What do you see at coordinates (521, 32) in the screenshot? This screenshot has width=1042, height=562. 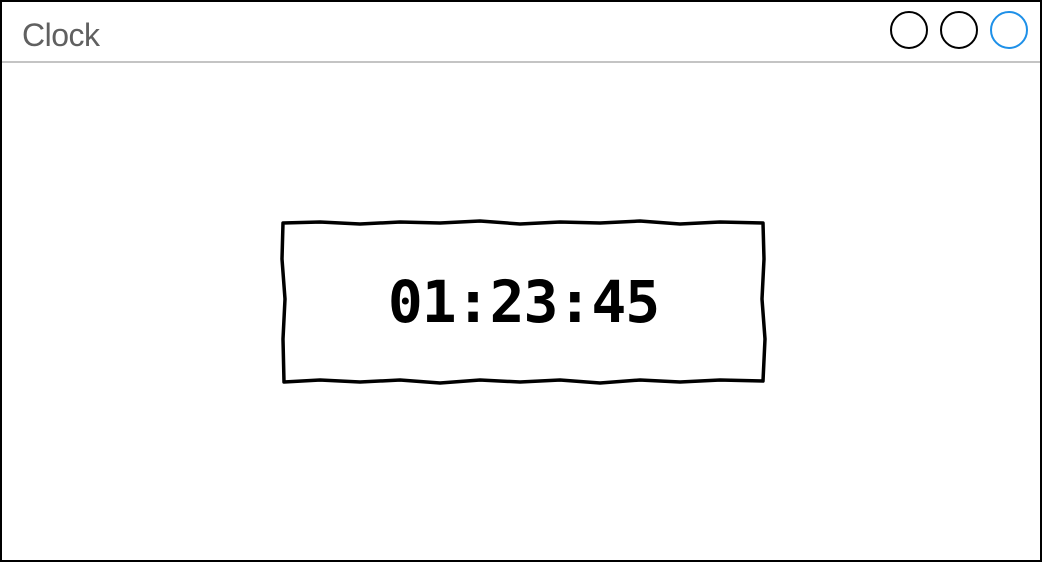 I see `title-bar: Clock` at bounding box center [521, 32].